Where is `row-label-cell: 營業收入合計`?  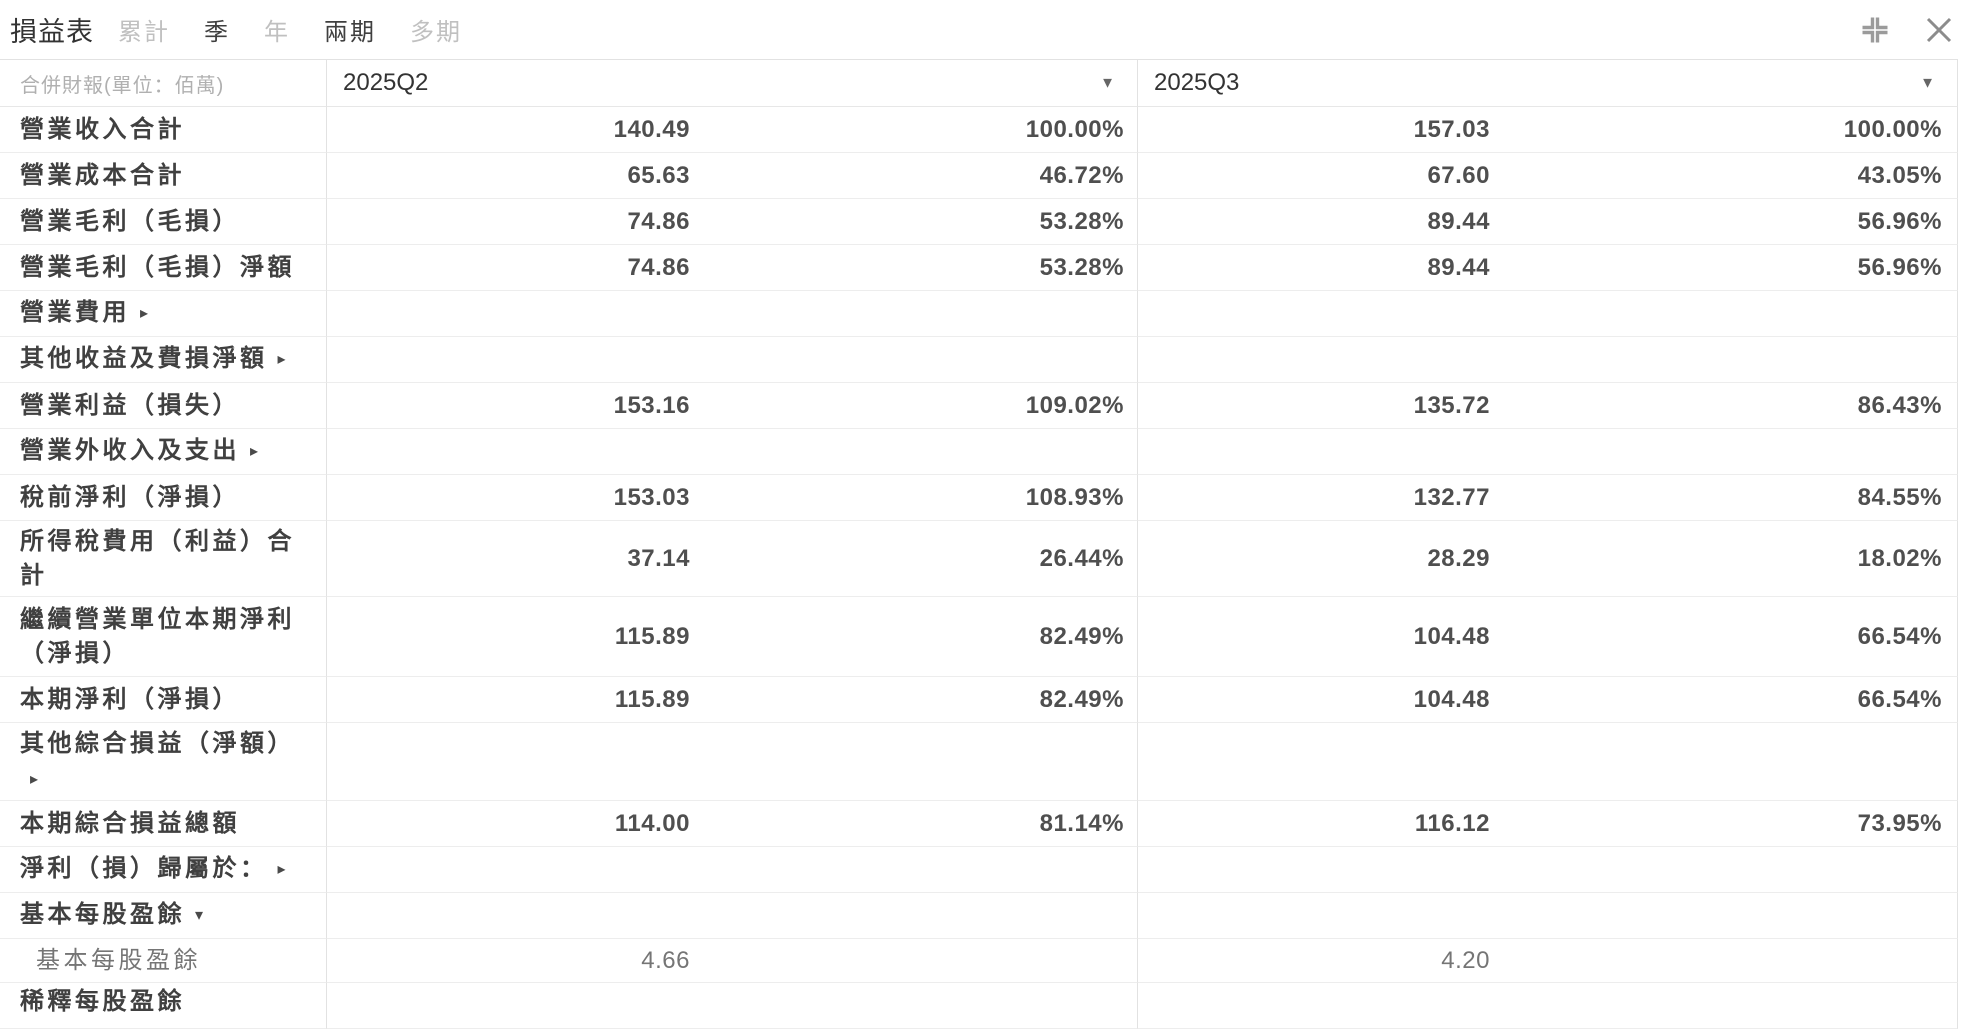 row-label-cell: 營業收入合計 is located at coordinates (163, 130).